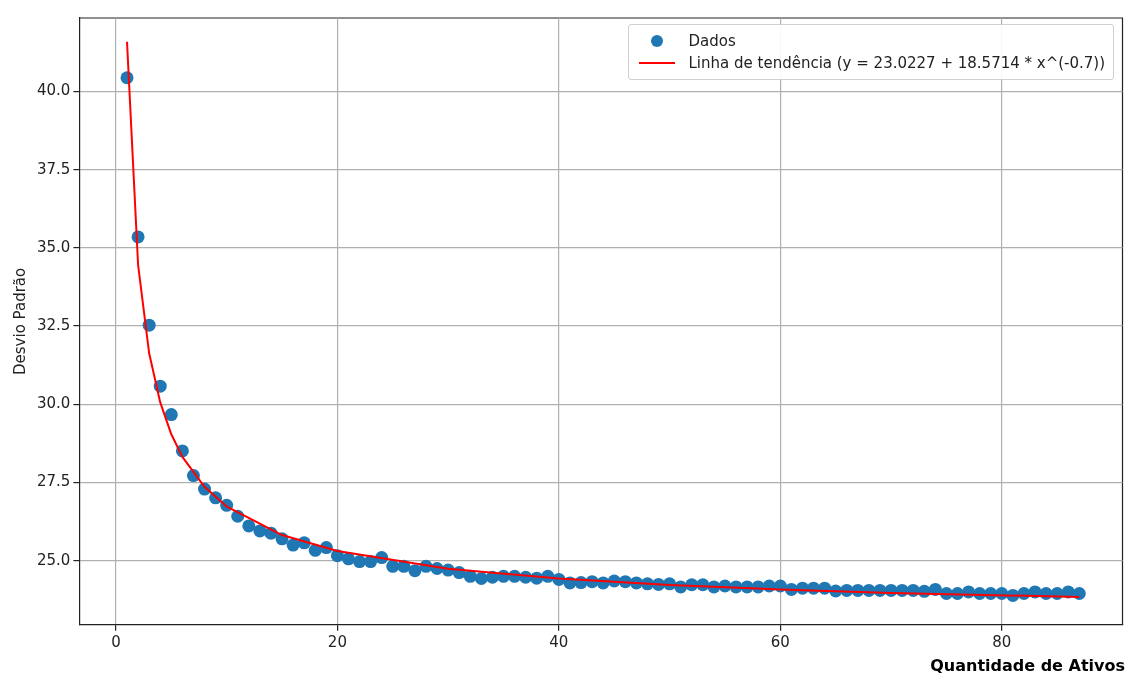 Image resolution: width=1129 pixels, height=680 pixels. Describe the element at coordinates (780, 641) in the screenshot. I see `x-tick-label: 60` at that location.